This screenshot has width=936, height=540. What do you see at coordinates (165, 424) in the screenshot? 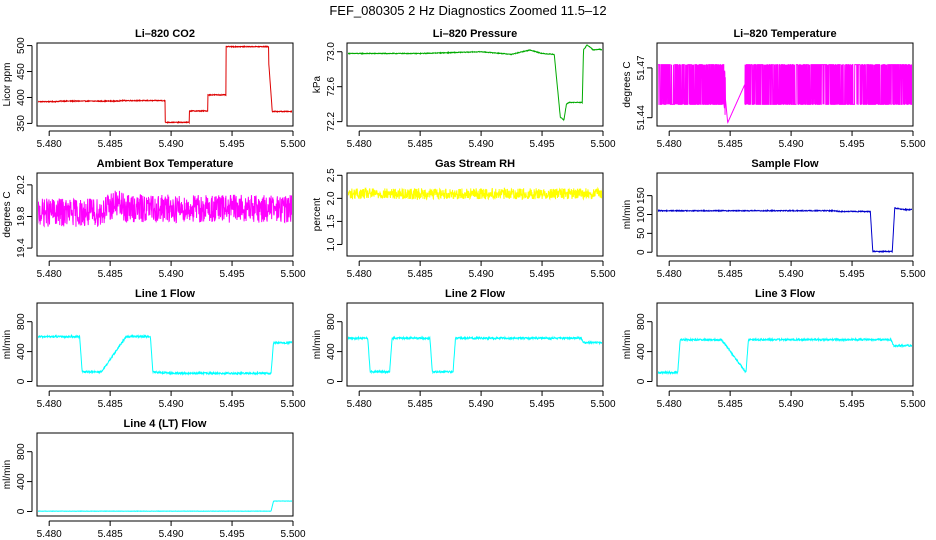
I see `panel-title: Line 4 (LT) Flow` at bounding box center [165, 424].